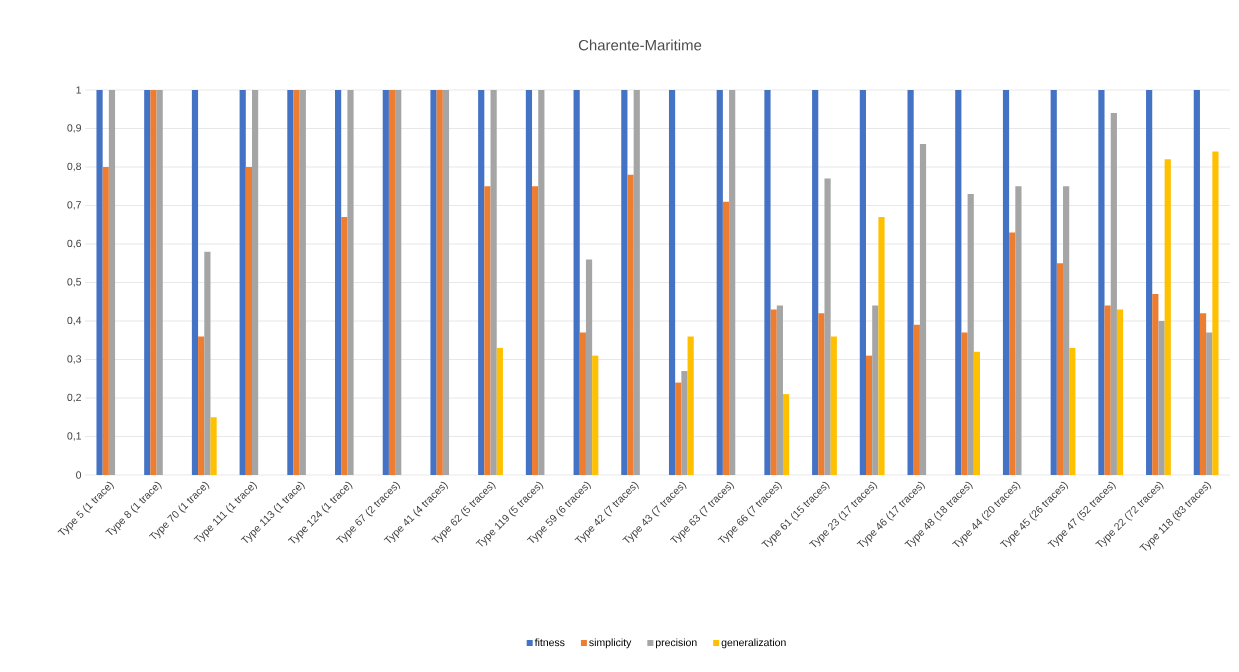 The height and width of the screenshot is (672, 1239). Describe the element at coordinates (74, 359) in the screenshot. I see `y-tick-label: 0,3` at that location.